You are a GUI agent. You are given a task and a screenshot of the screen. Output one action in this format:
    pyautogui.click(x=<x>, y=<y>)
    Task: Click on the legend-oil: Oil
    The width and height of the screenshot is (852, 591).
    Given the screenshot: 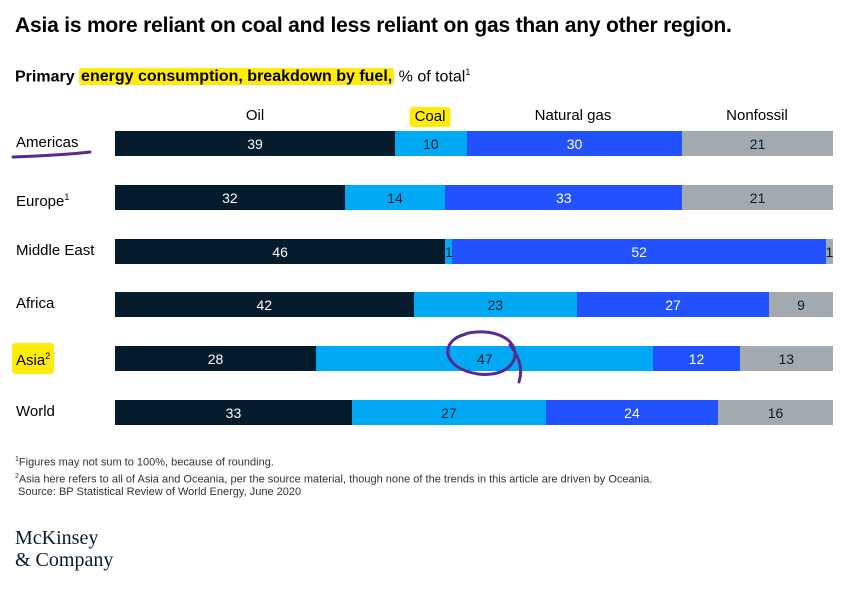 What is the action you would take?
    pyautogui.click(x=255, y=115)
    